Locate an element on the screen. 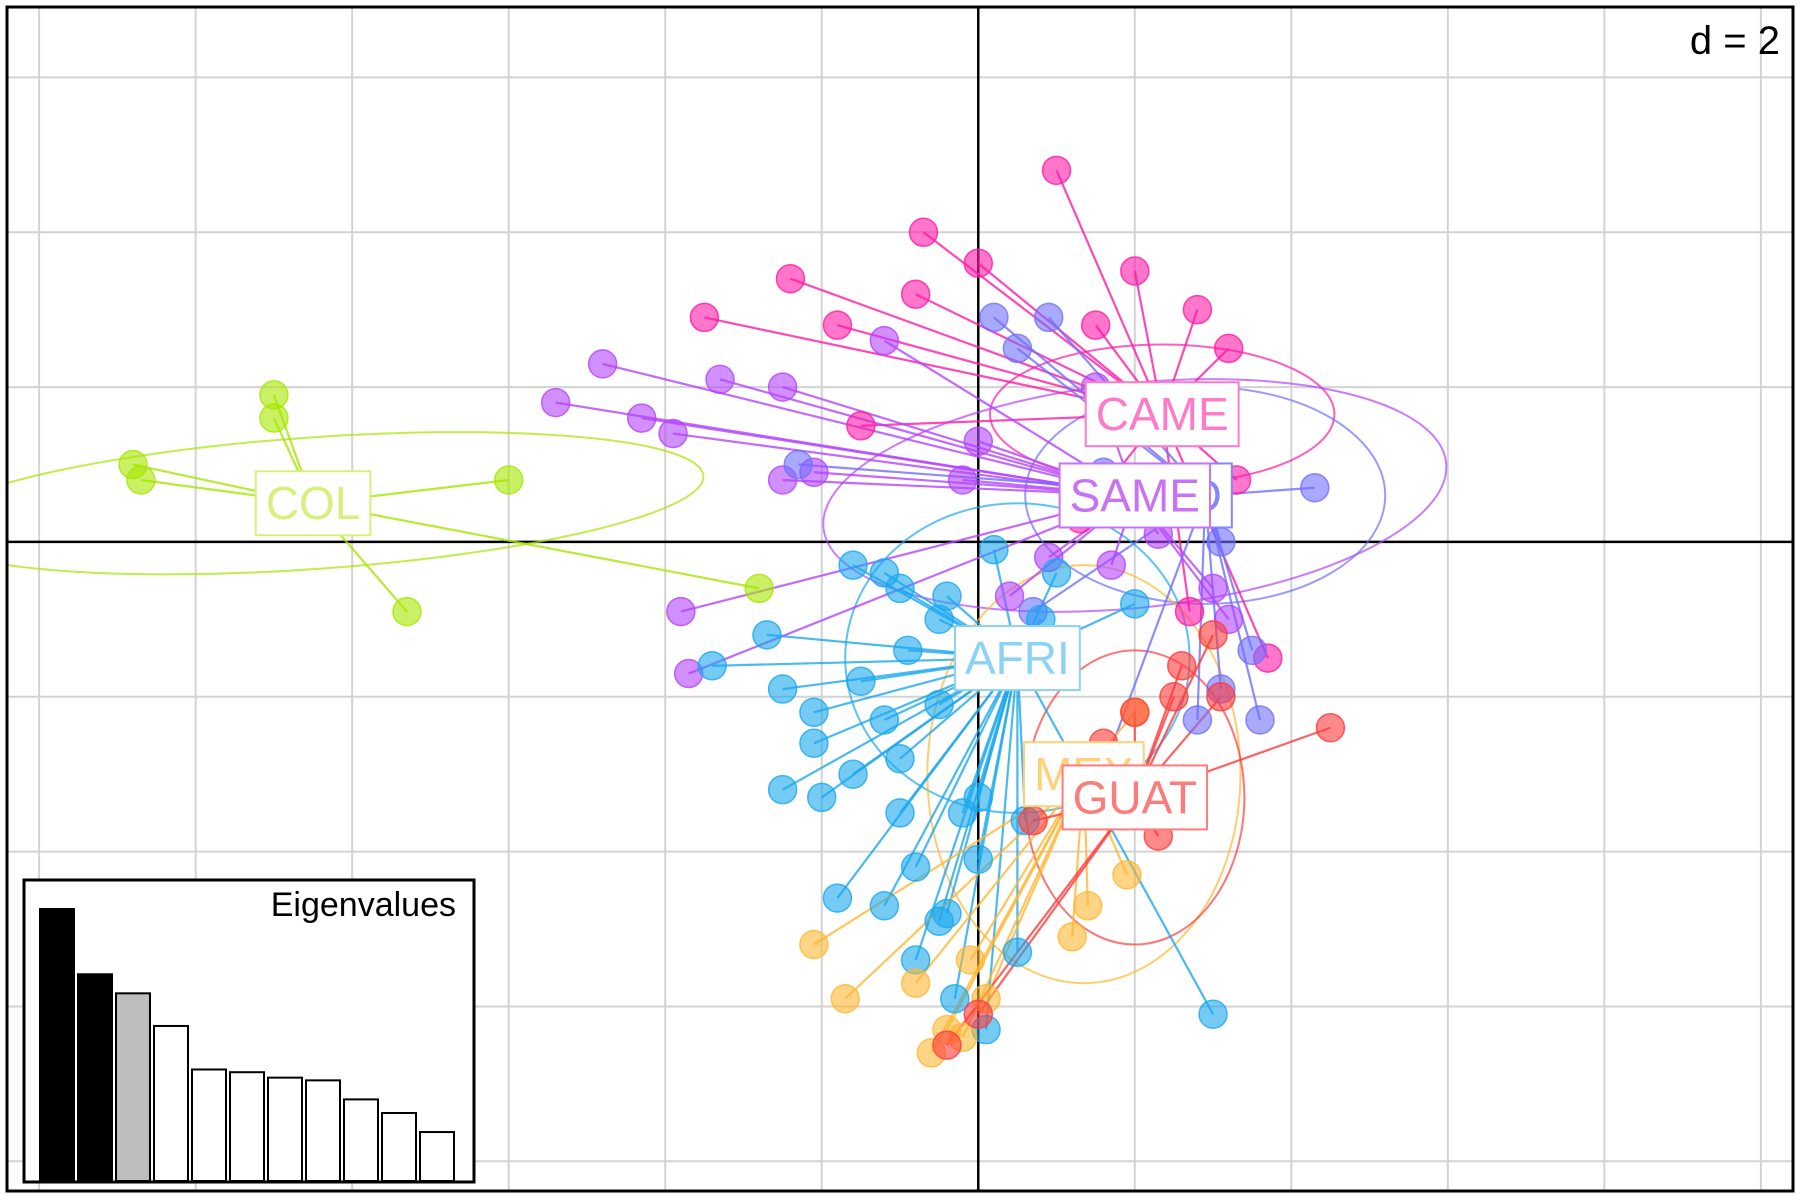 Image resolution: width=1800 pixels, height=1200 pixels. group-label-box-came is located at coordinates (1162, 414).